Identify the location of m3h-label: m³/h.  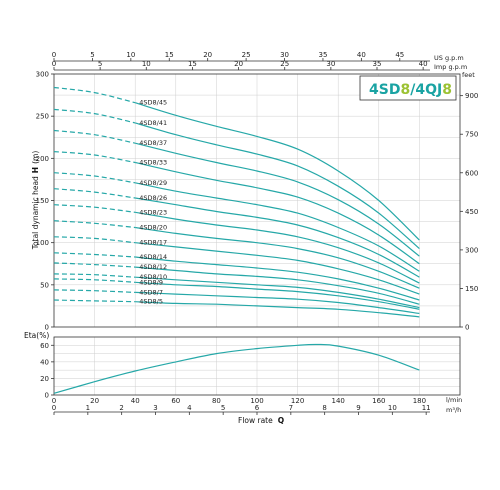
(453, 410).